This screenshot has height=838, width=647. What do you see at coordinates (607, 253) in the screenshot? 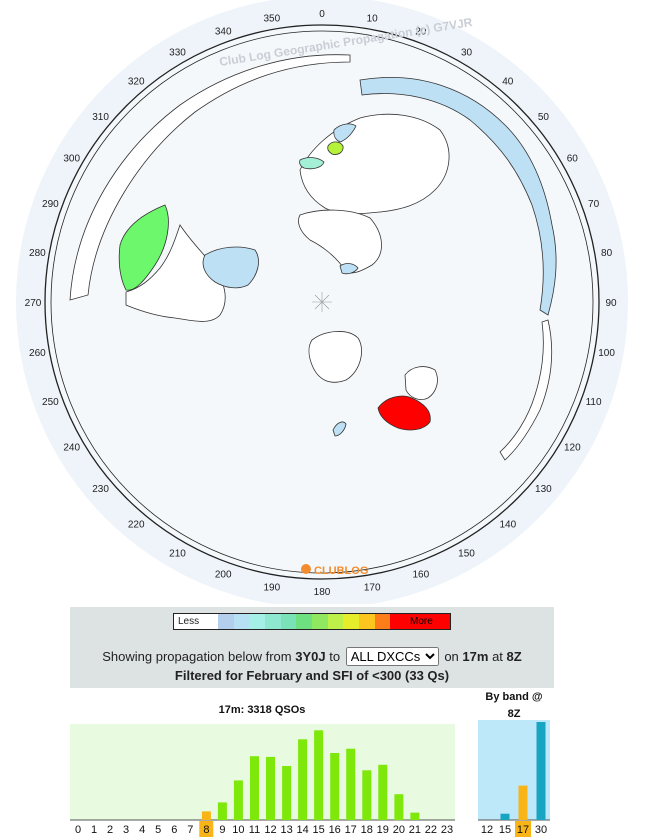
I see `bearing-label-80: 80` at bounding box center [607, 253].